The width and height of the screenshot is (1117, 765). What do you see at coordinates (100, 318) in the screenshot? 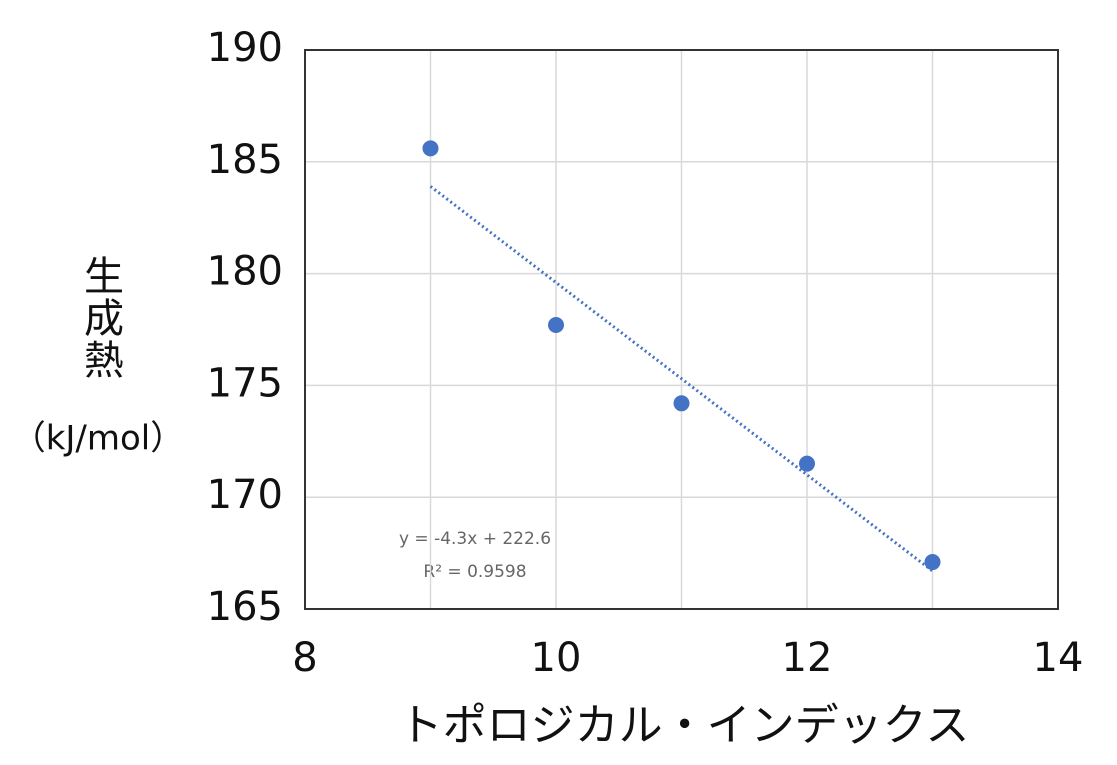
I see `y-axis-label: 生成熱` at bounding box center [100, 318].